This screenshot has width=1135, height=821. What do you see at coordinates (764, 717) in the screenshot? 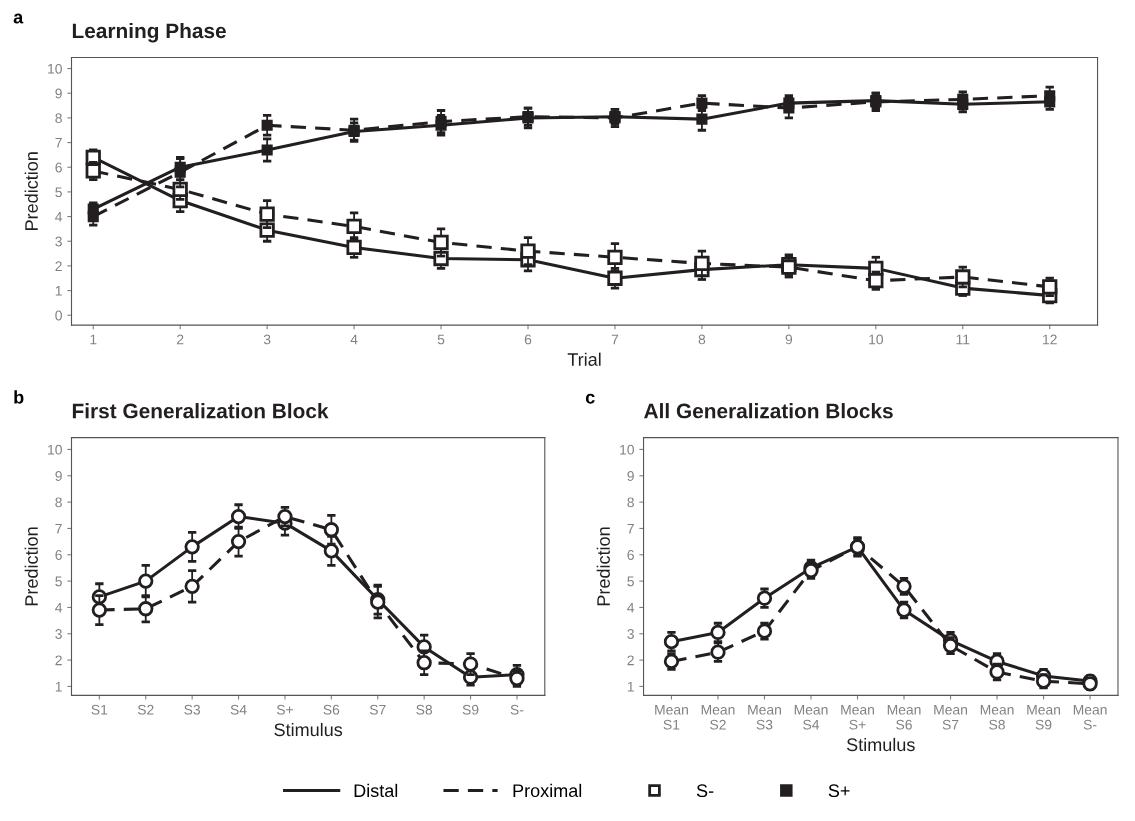
I see `x-tick-label: Mean S3` at bounding box center [764, 717].